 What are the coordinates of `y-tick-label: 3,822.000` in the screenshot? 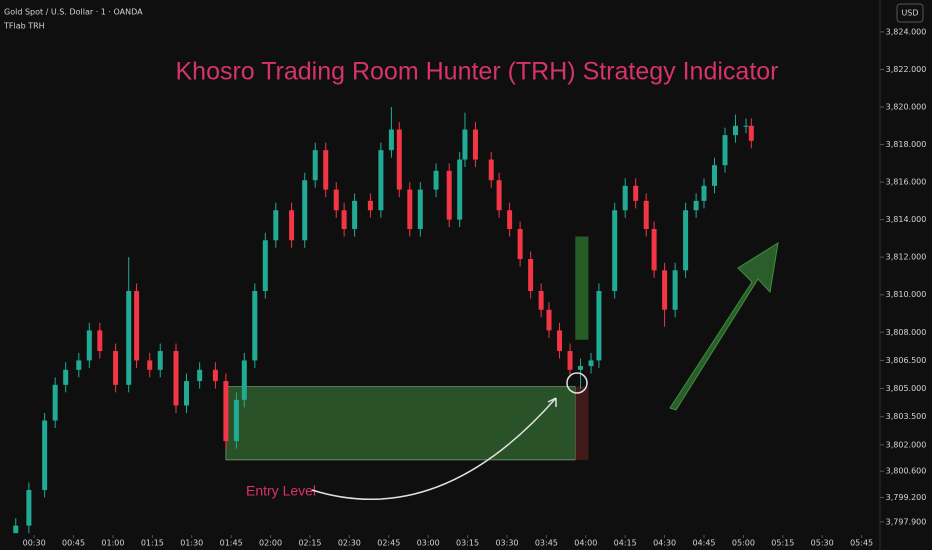 It's located at (906, 69).